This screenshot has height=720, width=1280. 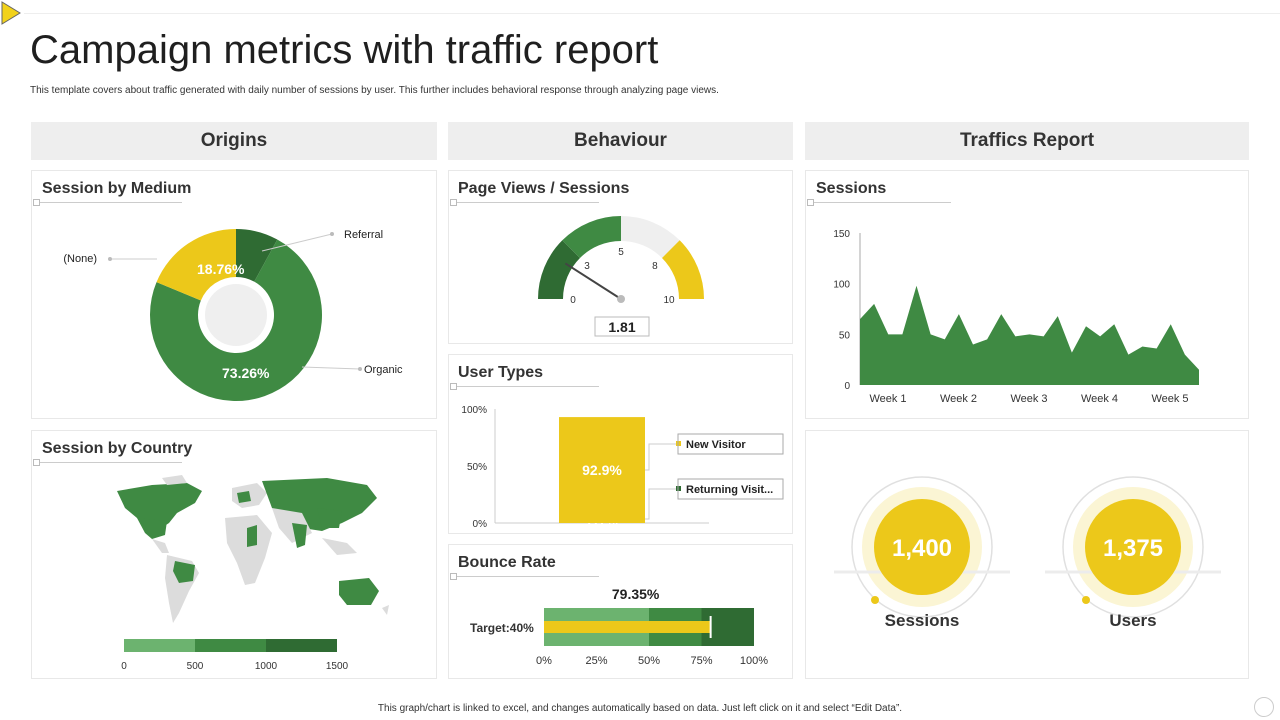 I want to click on kpi-card: 1,400 Sessions 1,375 Users, so click(x=1027, y=554).